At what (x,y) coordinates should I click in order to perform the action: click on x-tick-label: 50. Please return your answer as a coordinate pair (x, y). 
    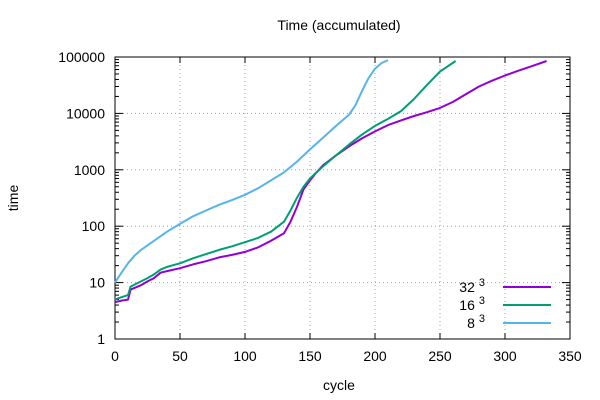
    Looking at the image, I should click on (180, 356).